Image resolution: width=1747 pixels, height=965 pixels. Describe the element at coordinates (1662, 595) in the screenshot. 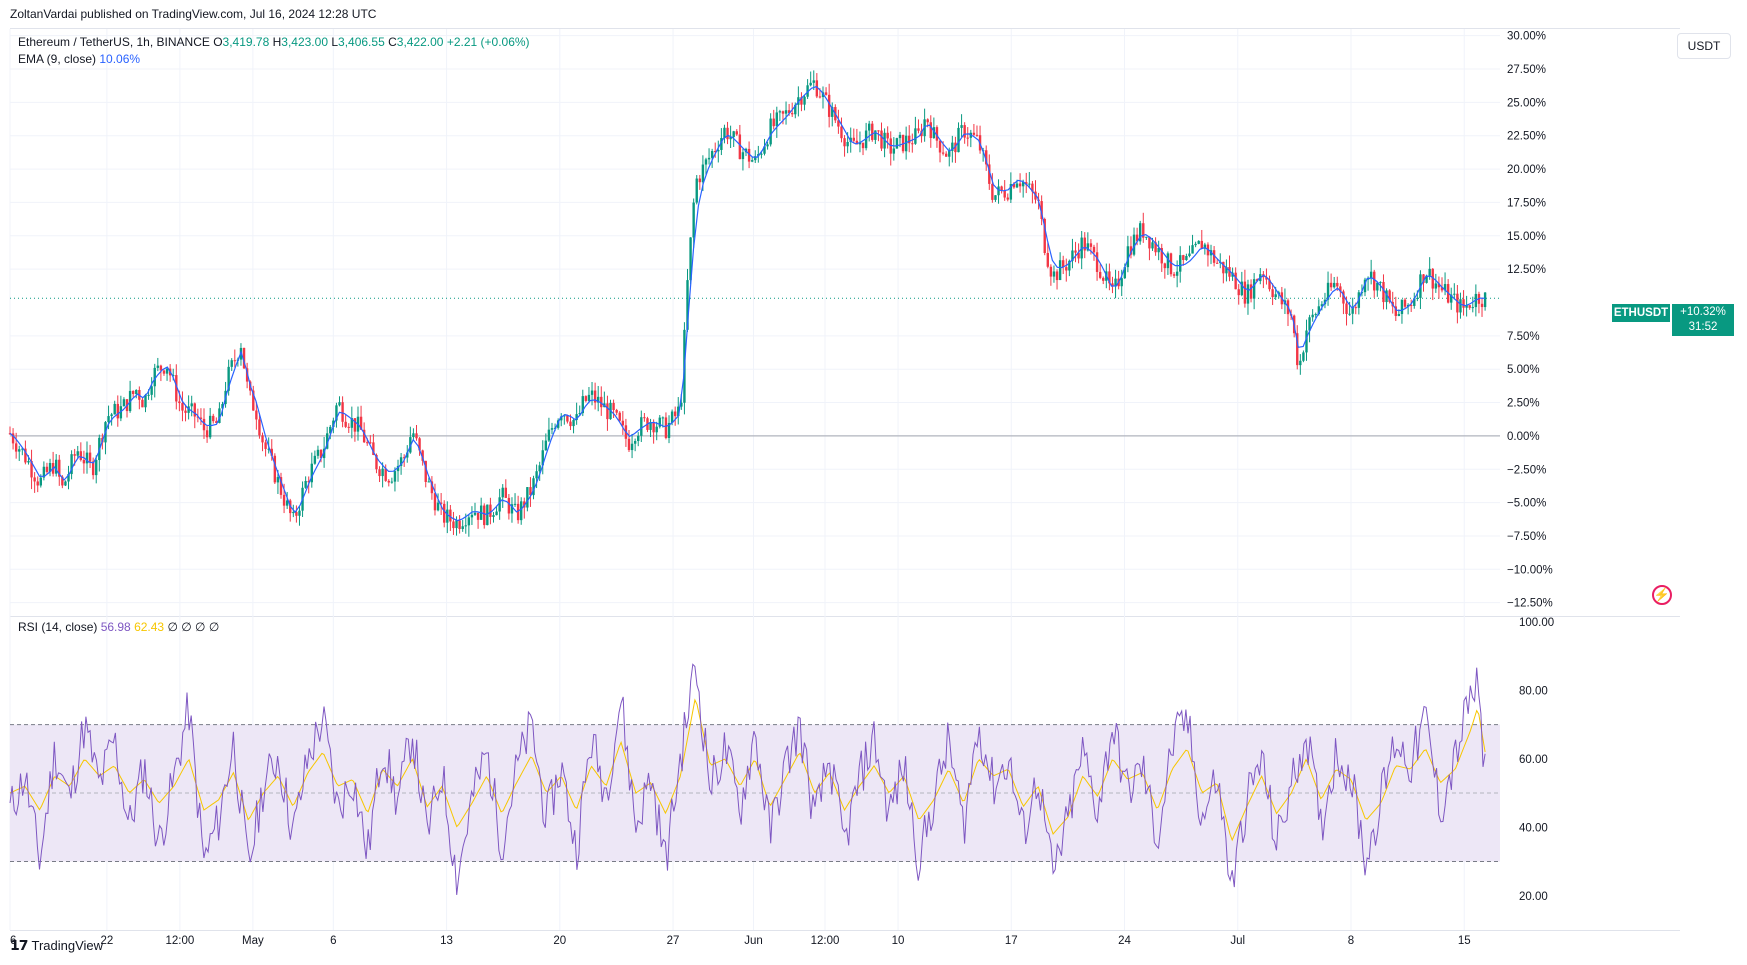

I see `lightning-icon: ⚡` at that location.